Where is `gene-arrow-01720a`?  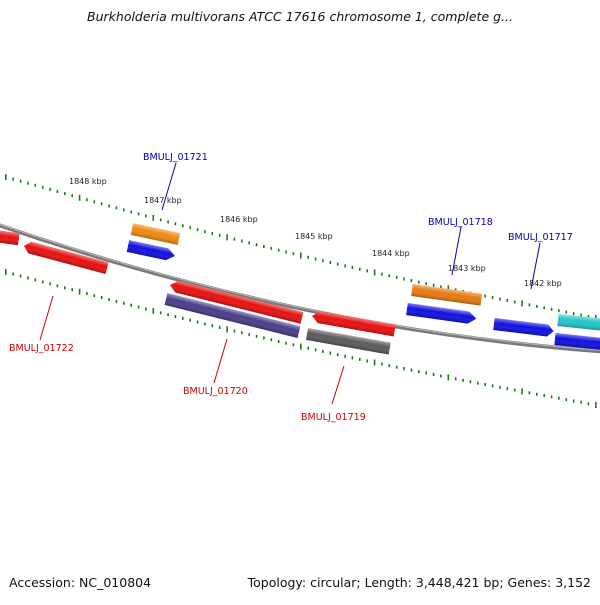 gene-arrow-01720a is located at coordinates (236, 301).